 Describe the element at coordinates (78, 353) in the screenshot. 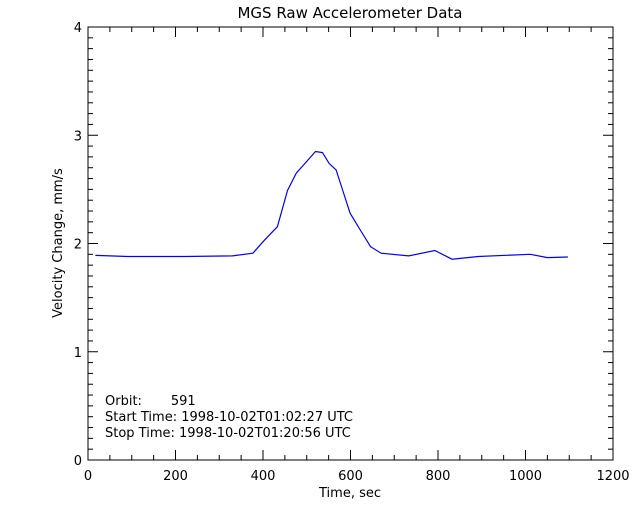

I see `y-tick-label: 1` at that location.